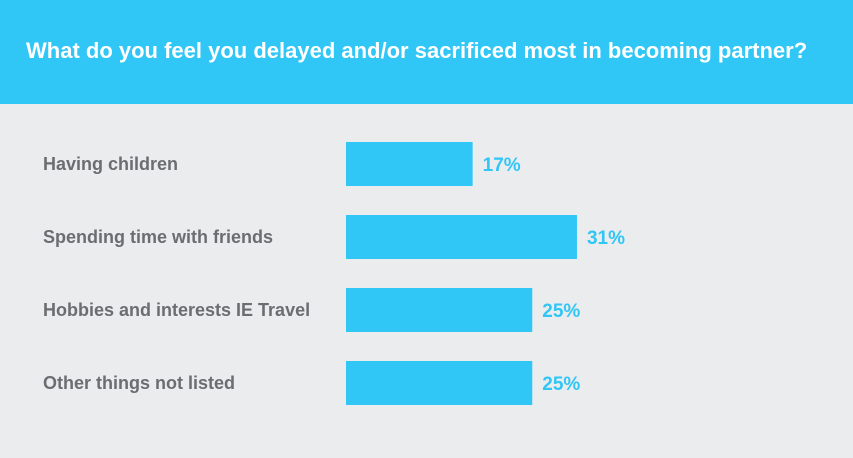  I want to click on category-label: Spending time with friends, so click(158, 237).